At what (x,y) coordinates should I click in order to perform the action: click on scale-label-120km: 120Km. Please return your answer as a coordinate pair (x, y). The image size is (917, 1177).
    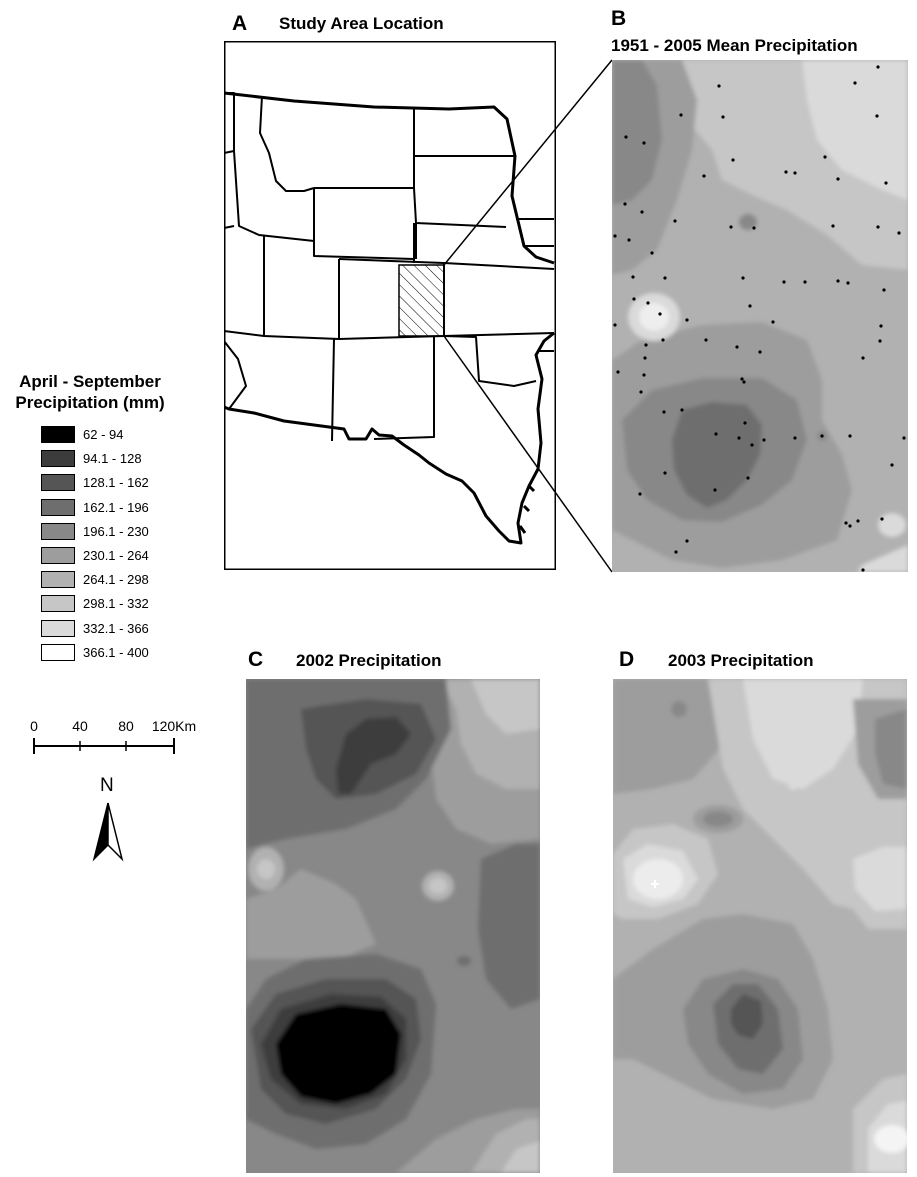
    Looking at the image, I should click on (174, 726).